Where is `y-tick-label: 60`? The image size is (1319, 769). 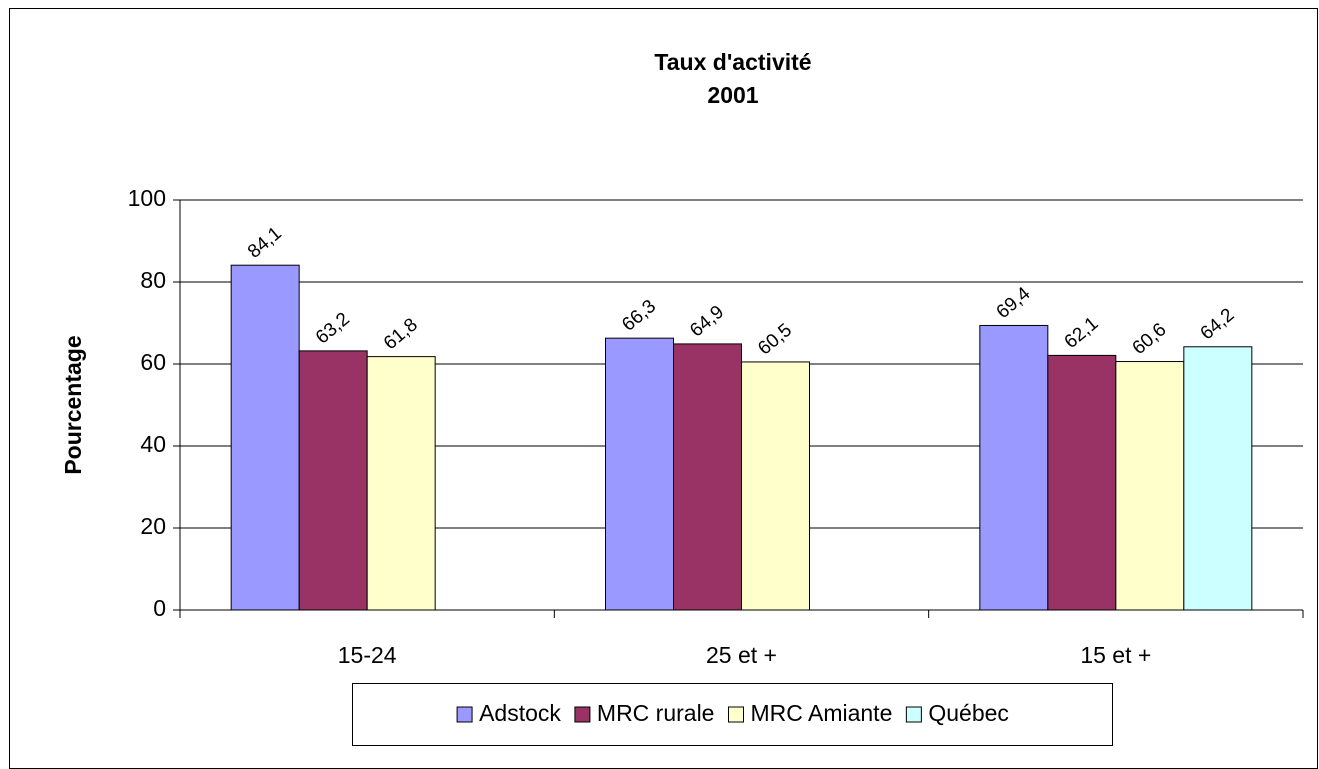
y-tick-label: 60 is located at coordinates (153, 362).